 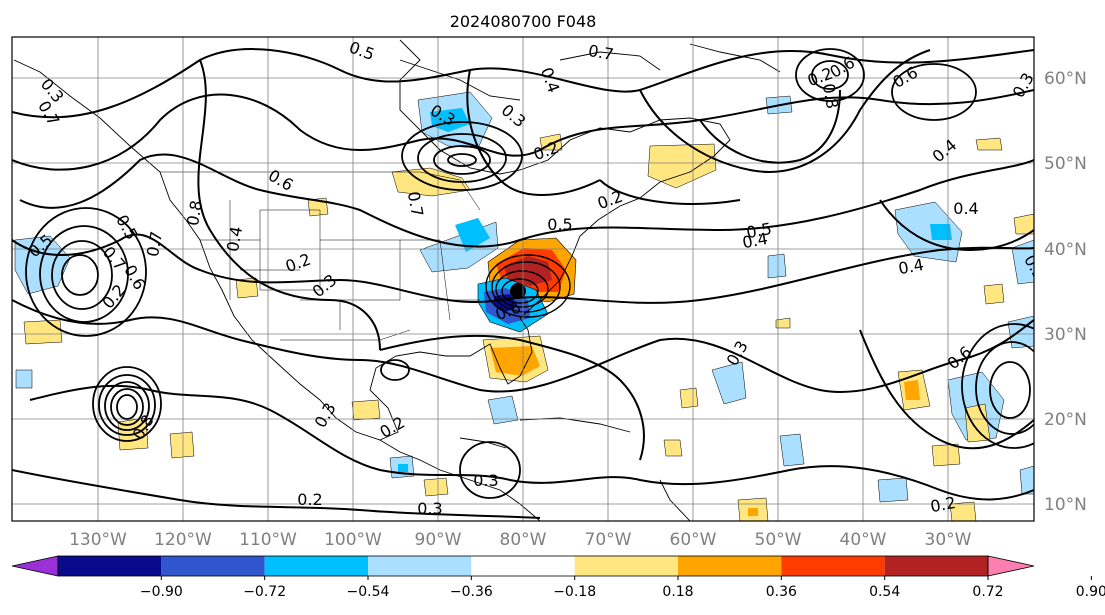 What do you see at coordinates (1065, 505) in the screenshot?
I see `latitude-tick-label: 10°N` at bounding box center [1065, 505].